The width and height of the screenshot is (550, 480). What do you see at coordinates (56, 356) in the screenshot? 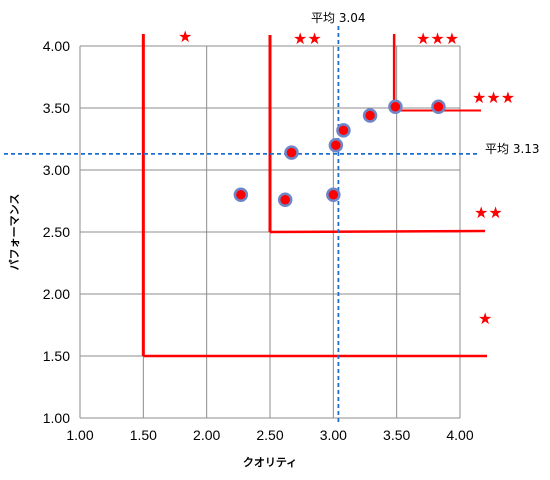
I see `y-tick-label: 1.50` at bounding box center [56, 356].